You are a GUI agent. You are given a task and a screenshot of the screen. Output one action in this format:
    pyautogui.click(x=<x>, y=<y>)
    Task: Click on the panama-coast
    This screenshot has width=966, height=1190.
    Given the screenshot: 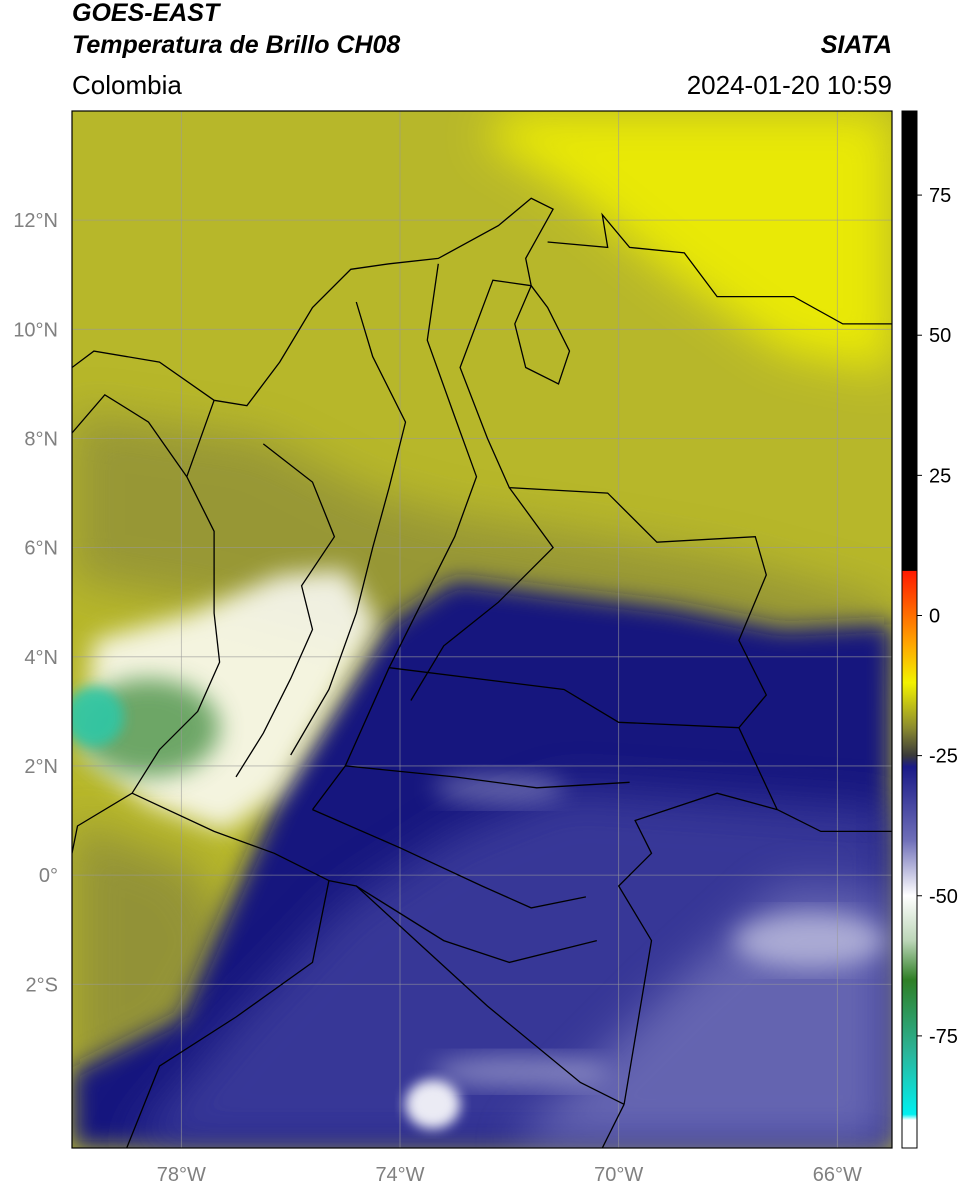 What is the action you would take?
    pyautogui.click(x=143, y=375)
    